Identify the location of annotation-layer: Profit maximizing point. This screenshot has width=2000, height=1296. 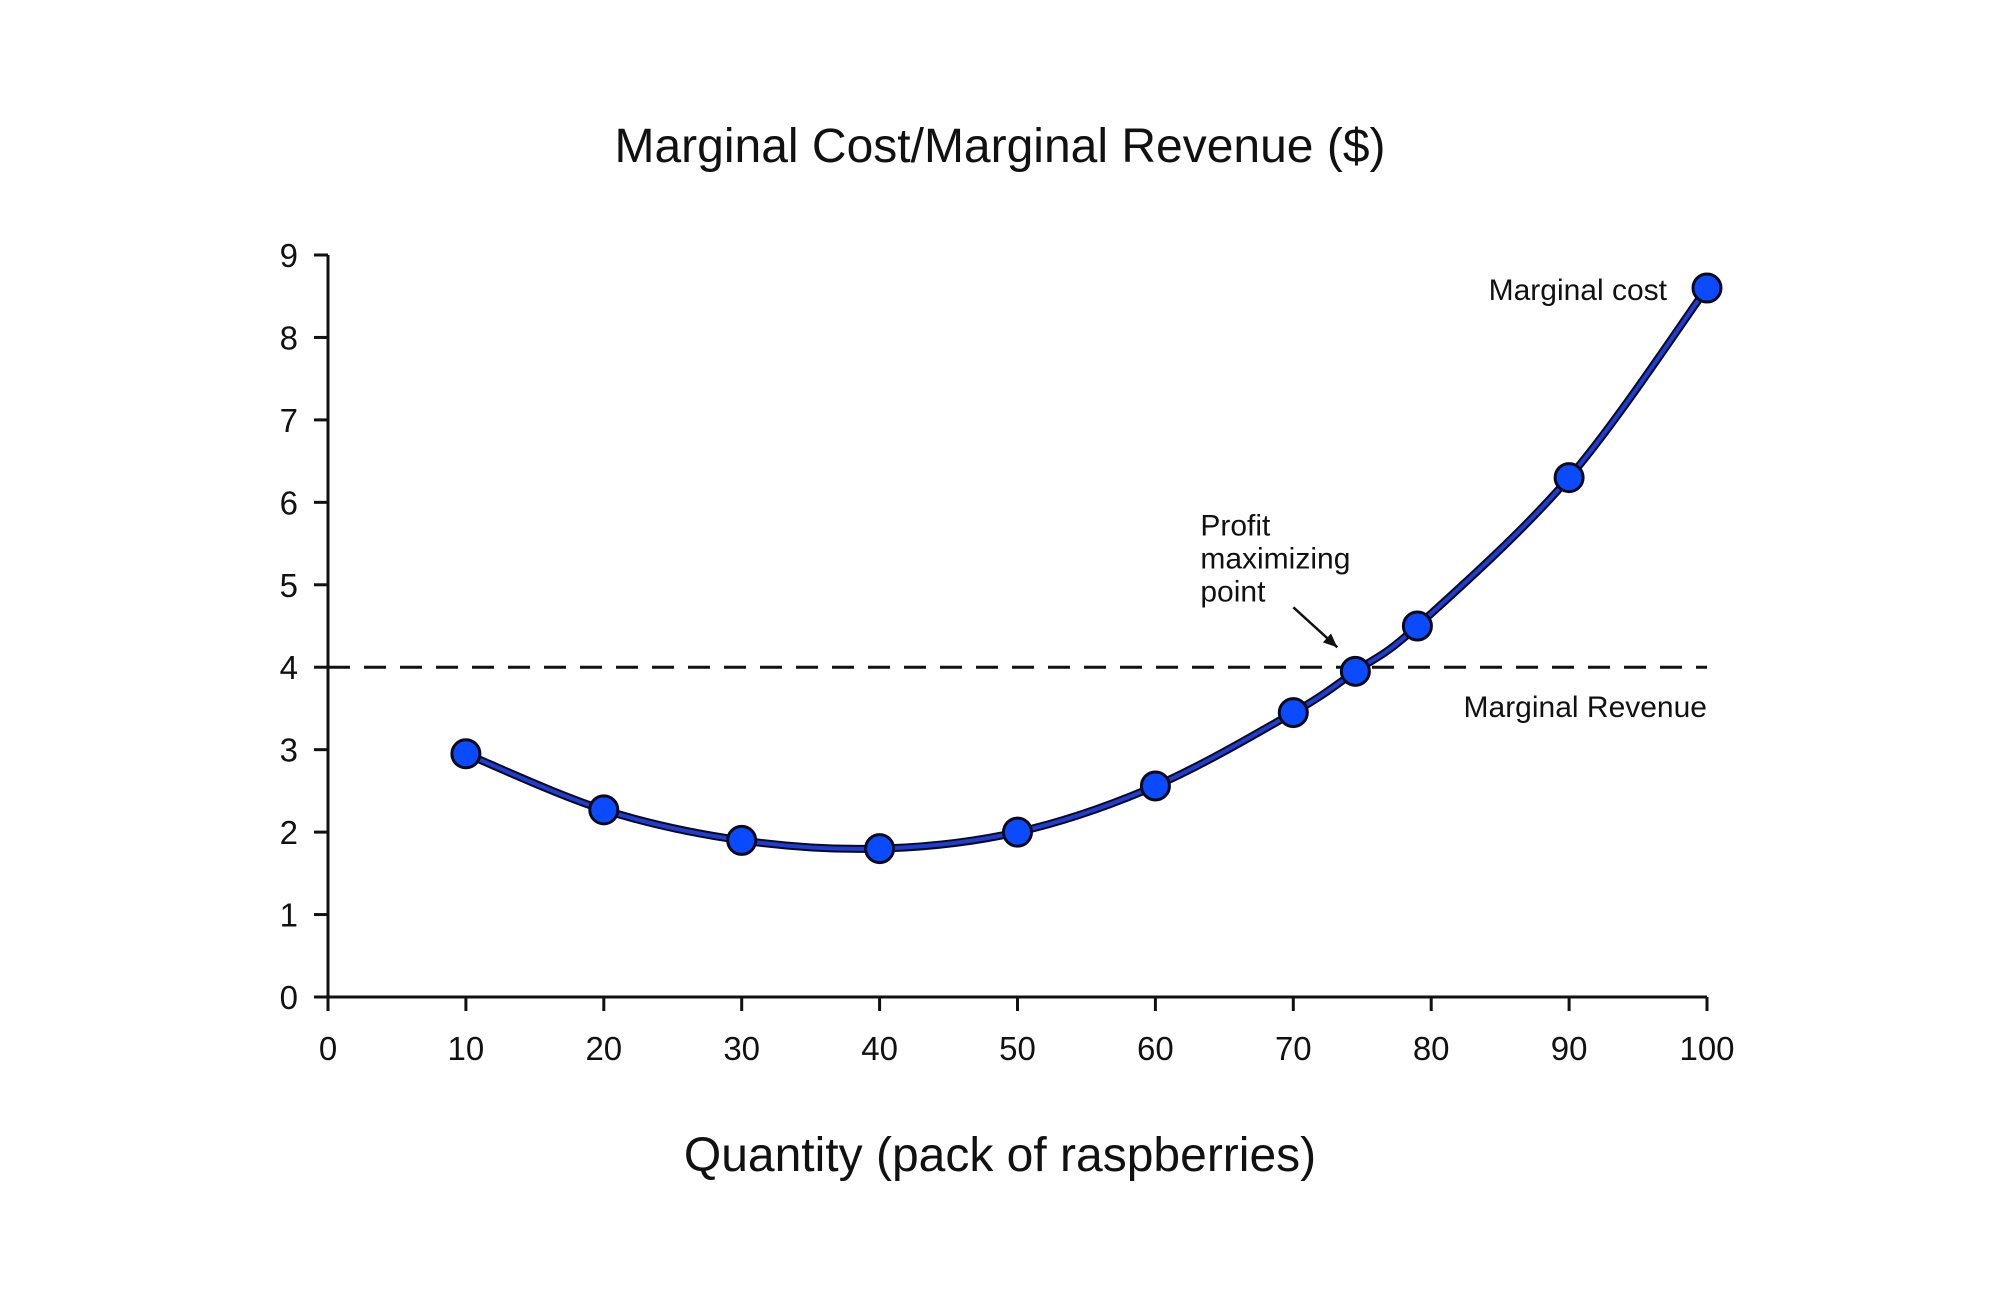
(1275, 579).